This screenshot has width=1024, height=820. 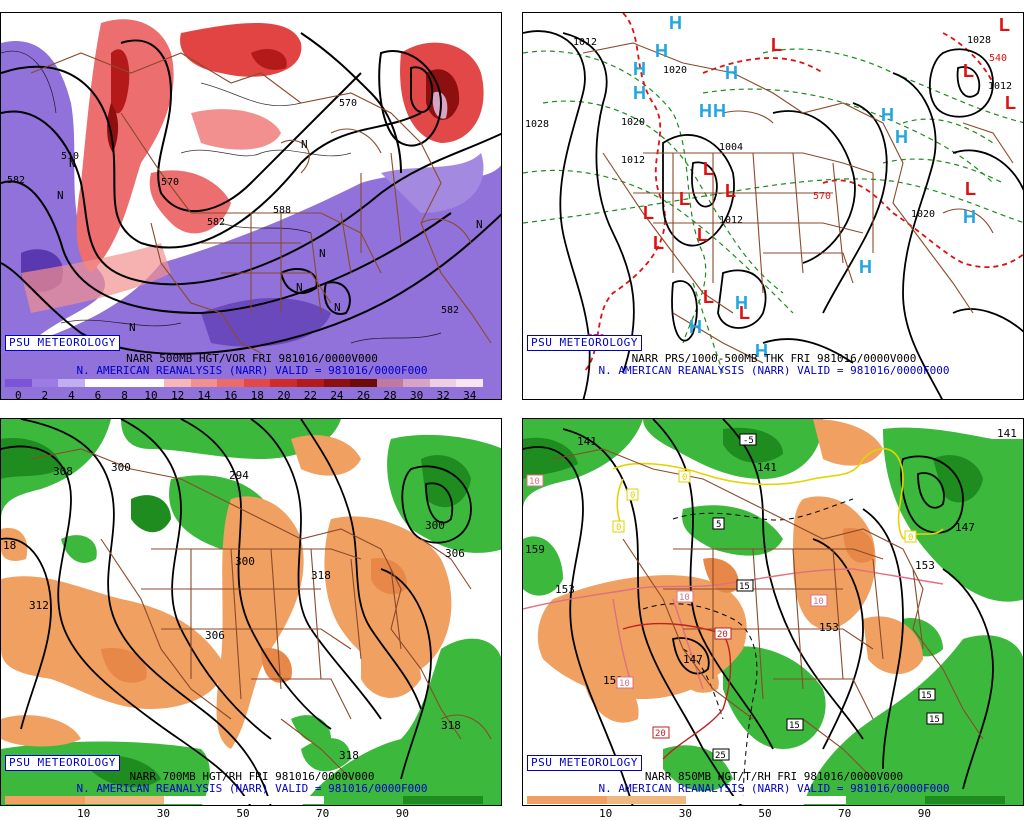 I want to click on colorbar-tick-label: 14, so click(x=204, y=394).